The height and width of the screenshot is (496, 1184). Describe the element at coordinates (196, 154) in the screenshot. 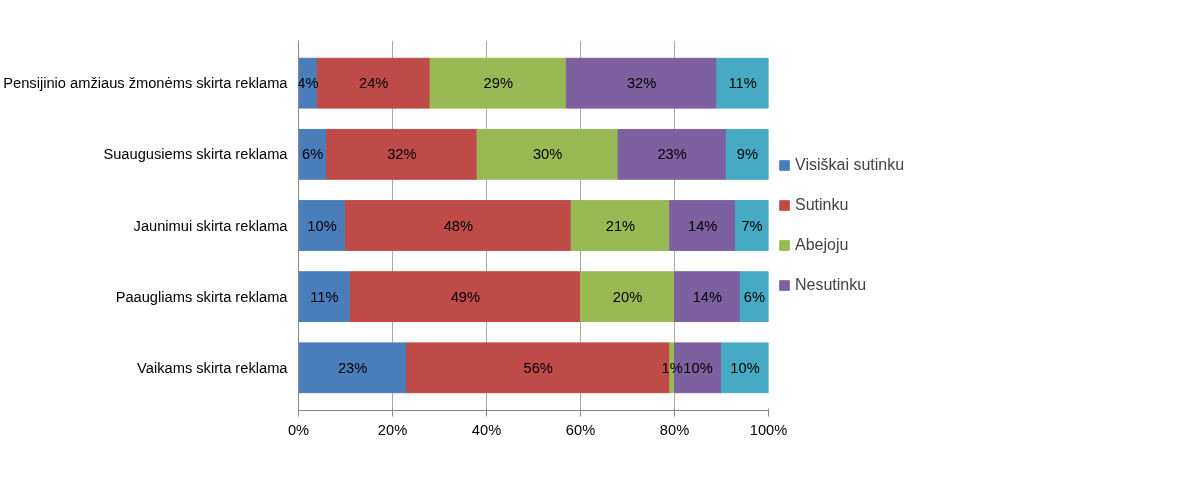

I see `y-tick-label: Suaugusiems skirta reklama` at that location.